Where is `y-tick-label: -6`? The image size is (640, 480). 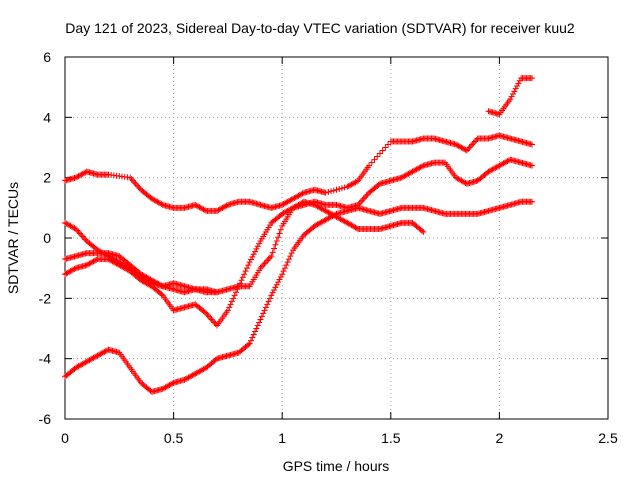
y-tick-label: -6 is located at coordinates (45, 419).